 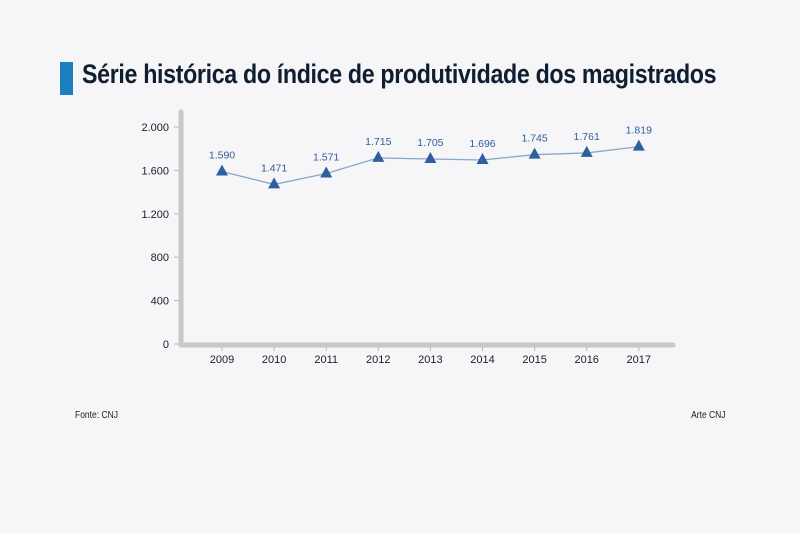 I want to click on data-label: 1.571, so click(x=326, y=158).